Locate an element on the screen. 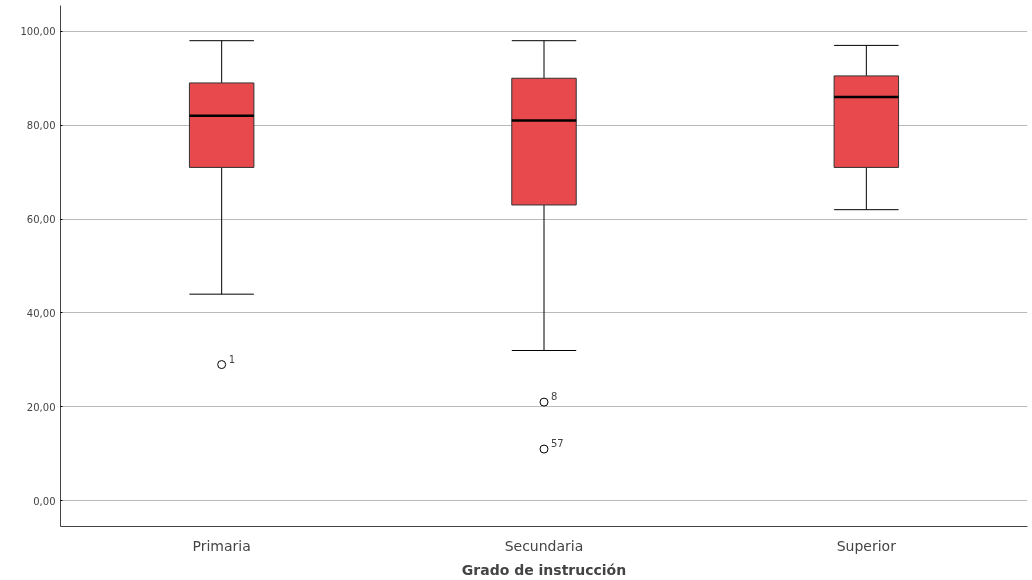 The width and height of the screenshot is (1032, 580). x-tick-label: Primaria is located at coordinates (221, 545).